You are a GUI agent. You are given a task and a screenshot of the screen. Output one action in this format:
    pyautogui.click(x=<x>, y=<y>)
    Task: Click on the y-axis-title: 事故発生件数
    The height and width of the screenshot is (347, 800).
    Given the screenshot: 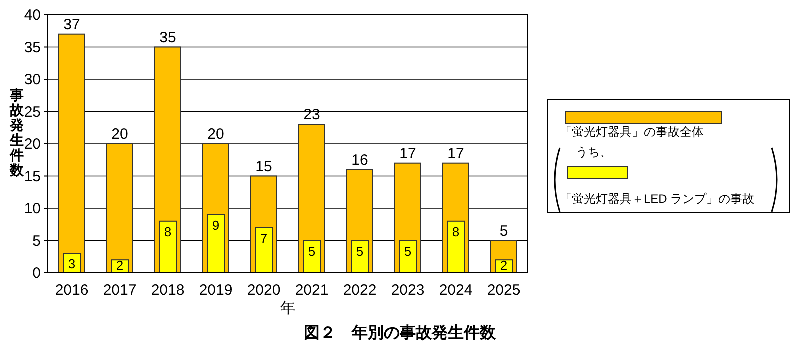 What is the action you would take?
    pyautogui.click(x=17, y=132)
    